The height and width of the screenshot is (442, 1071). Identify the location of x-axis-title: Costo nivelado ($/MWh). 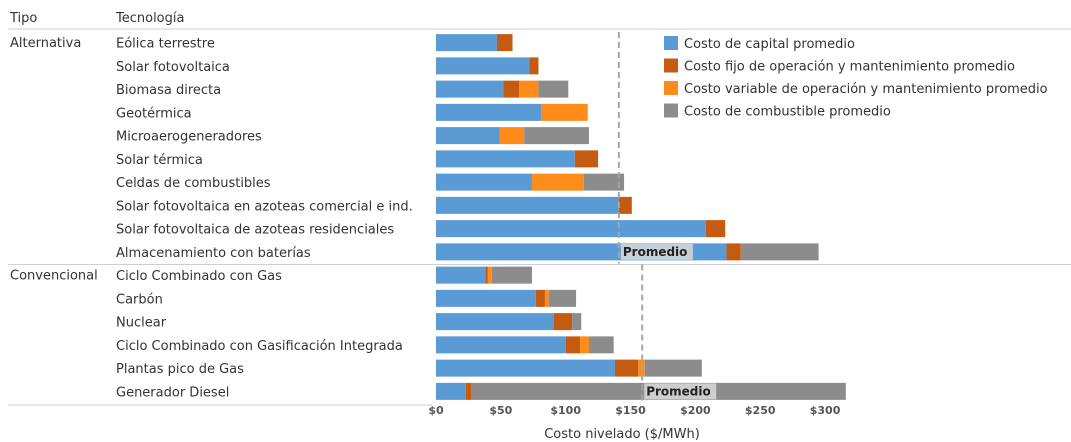
(622, 434).